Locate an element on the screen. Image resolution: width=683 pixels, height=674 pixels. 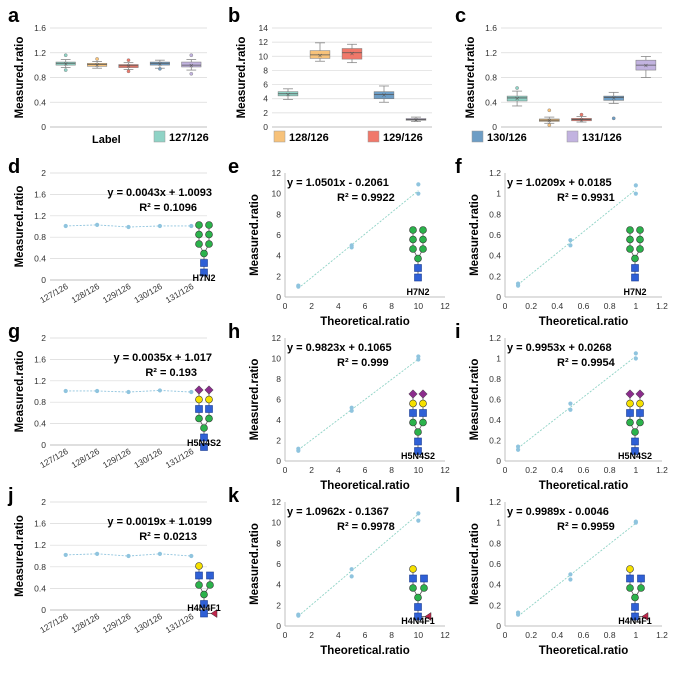
legend-item-129-126: 129/126 is located at coordinates (395, 137).